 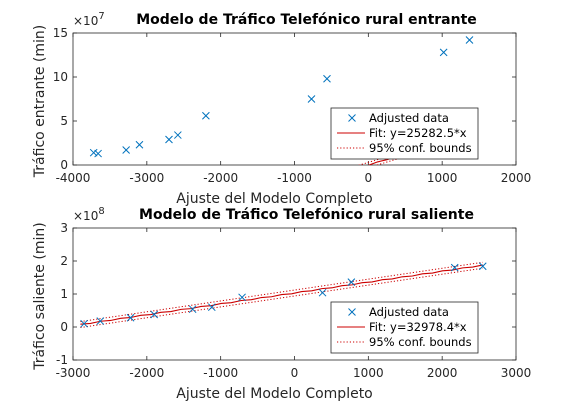 What do you see at coordinates (40, 101) in the screenshot?
I see `y-axis-label: Tráfico entrante (min)` at bounding box center [40, 101].